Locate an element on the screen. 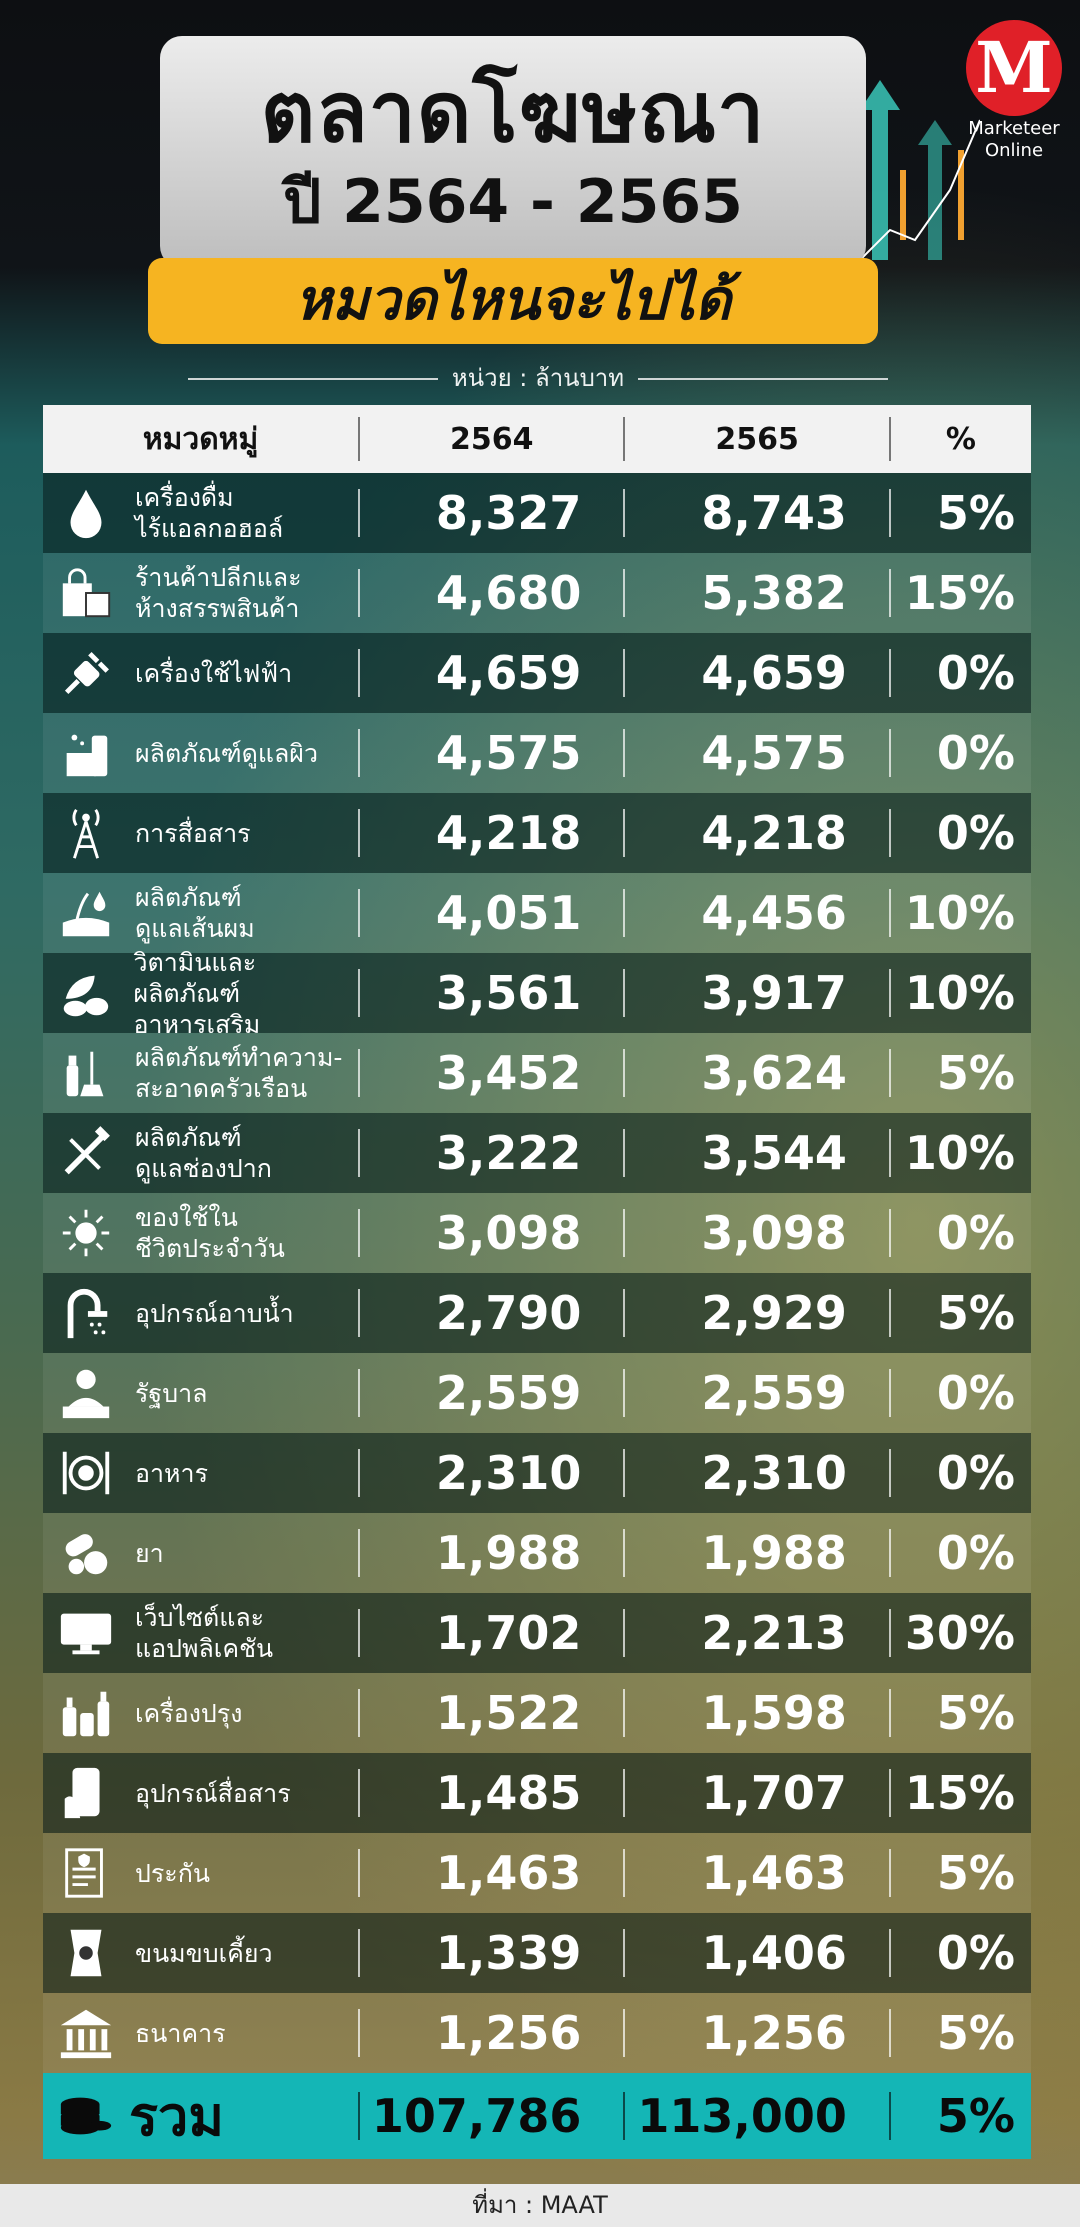 The height and width of the screenshot is (2227, 1080). total-2565: 113,000 is located at coordinates (742, 2116).